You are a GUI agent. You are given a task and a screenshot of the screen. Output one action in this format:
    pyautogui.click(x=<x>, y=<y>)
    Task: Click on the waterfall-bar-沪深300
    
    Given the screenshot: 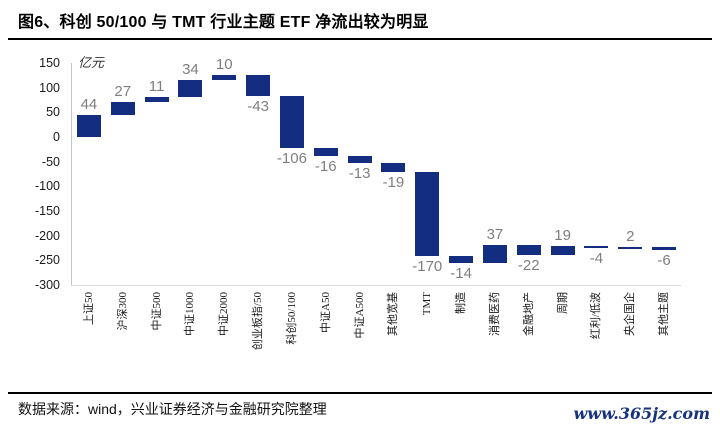 What is the action you would take?
    pyautogui.click(x=122, y=108)
    